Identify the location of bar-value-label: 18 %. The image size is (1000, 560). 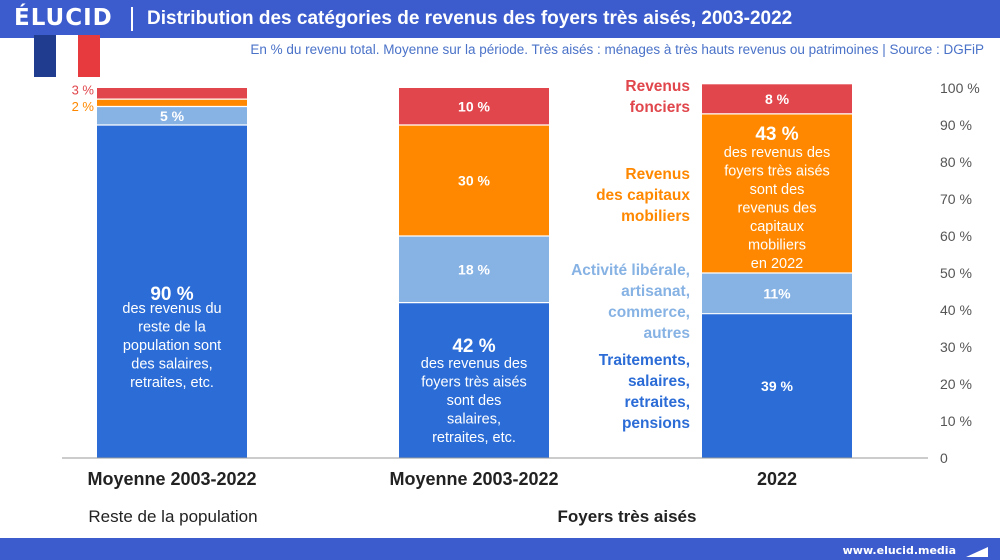
(474, 269).